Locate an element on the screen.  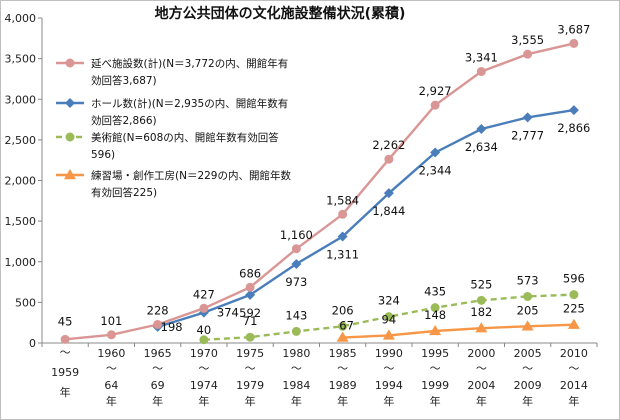
svg-text: 2000 is located at coordinates (481, 353).